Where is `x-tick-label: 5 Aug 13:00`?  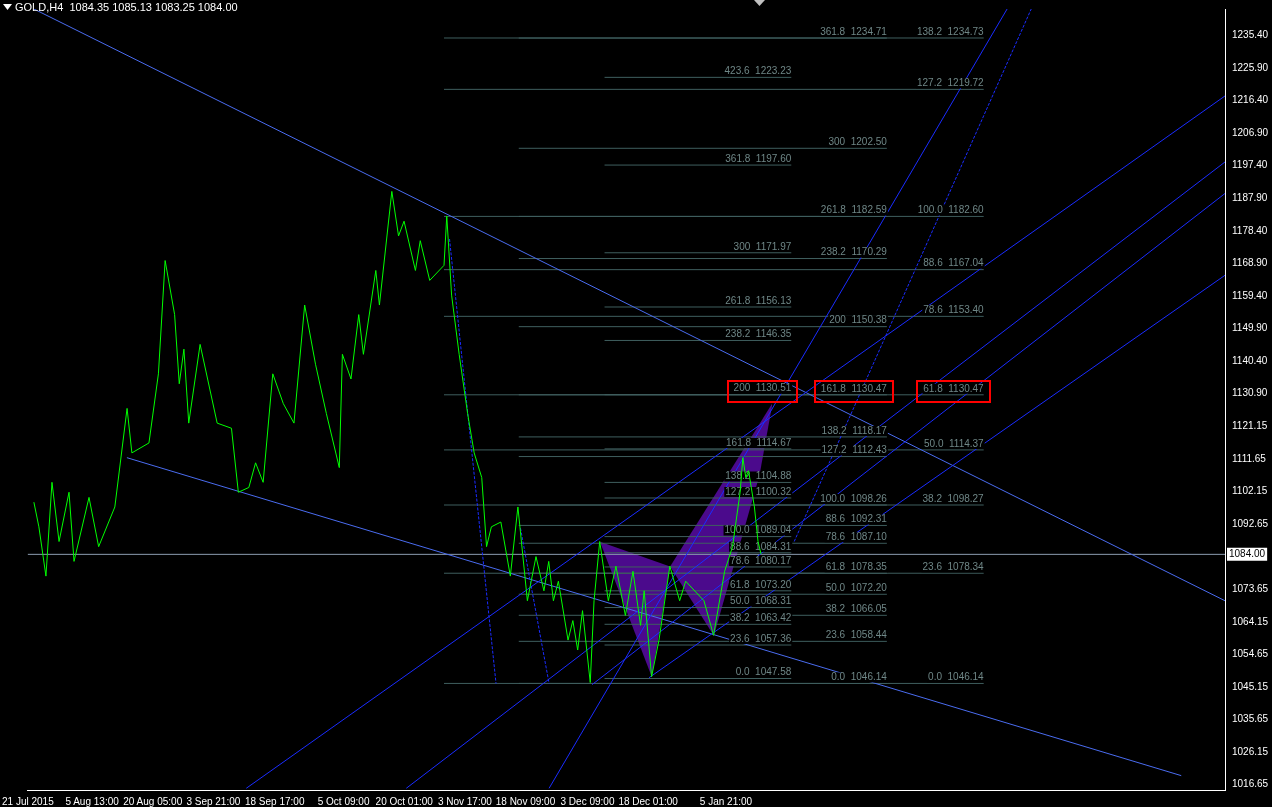 x-tick-label: 5 Aug 13:00 is located at coordinates (92, 801).